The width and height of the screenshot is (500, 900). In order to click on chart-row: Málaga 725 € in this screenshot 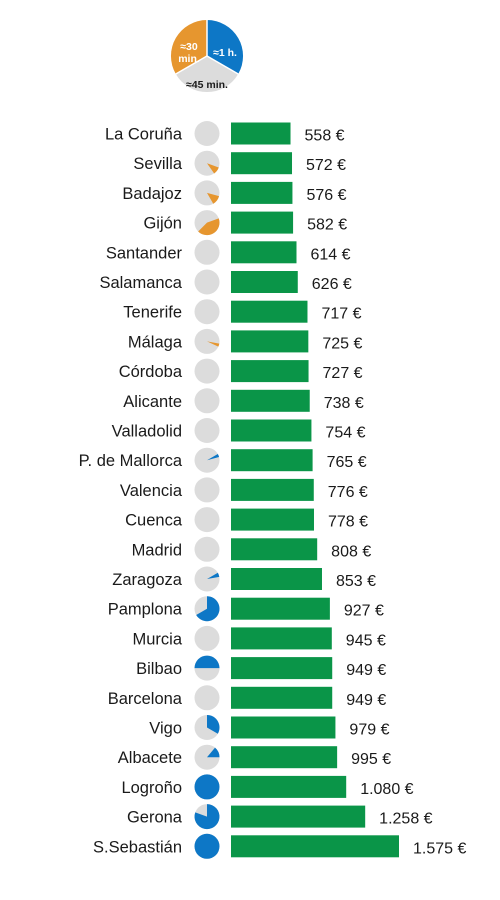, I will do `click(245, 341)`.